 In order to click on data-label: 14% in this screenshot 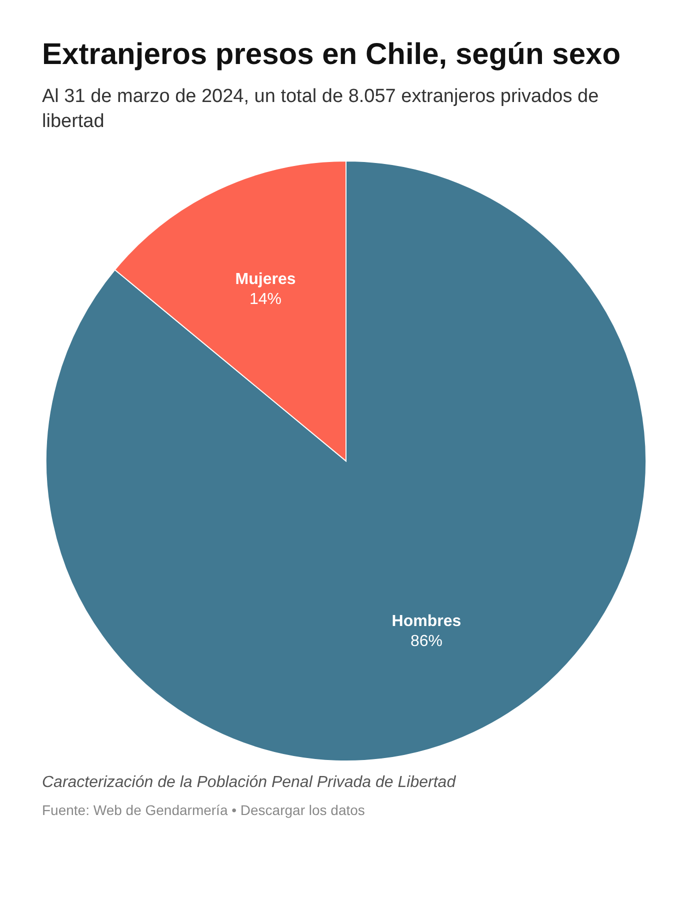, I will do `click(266, 299)`.